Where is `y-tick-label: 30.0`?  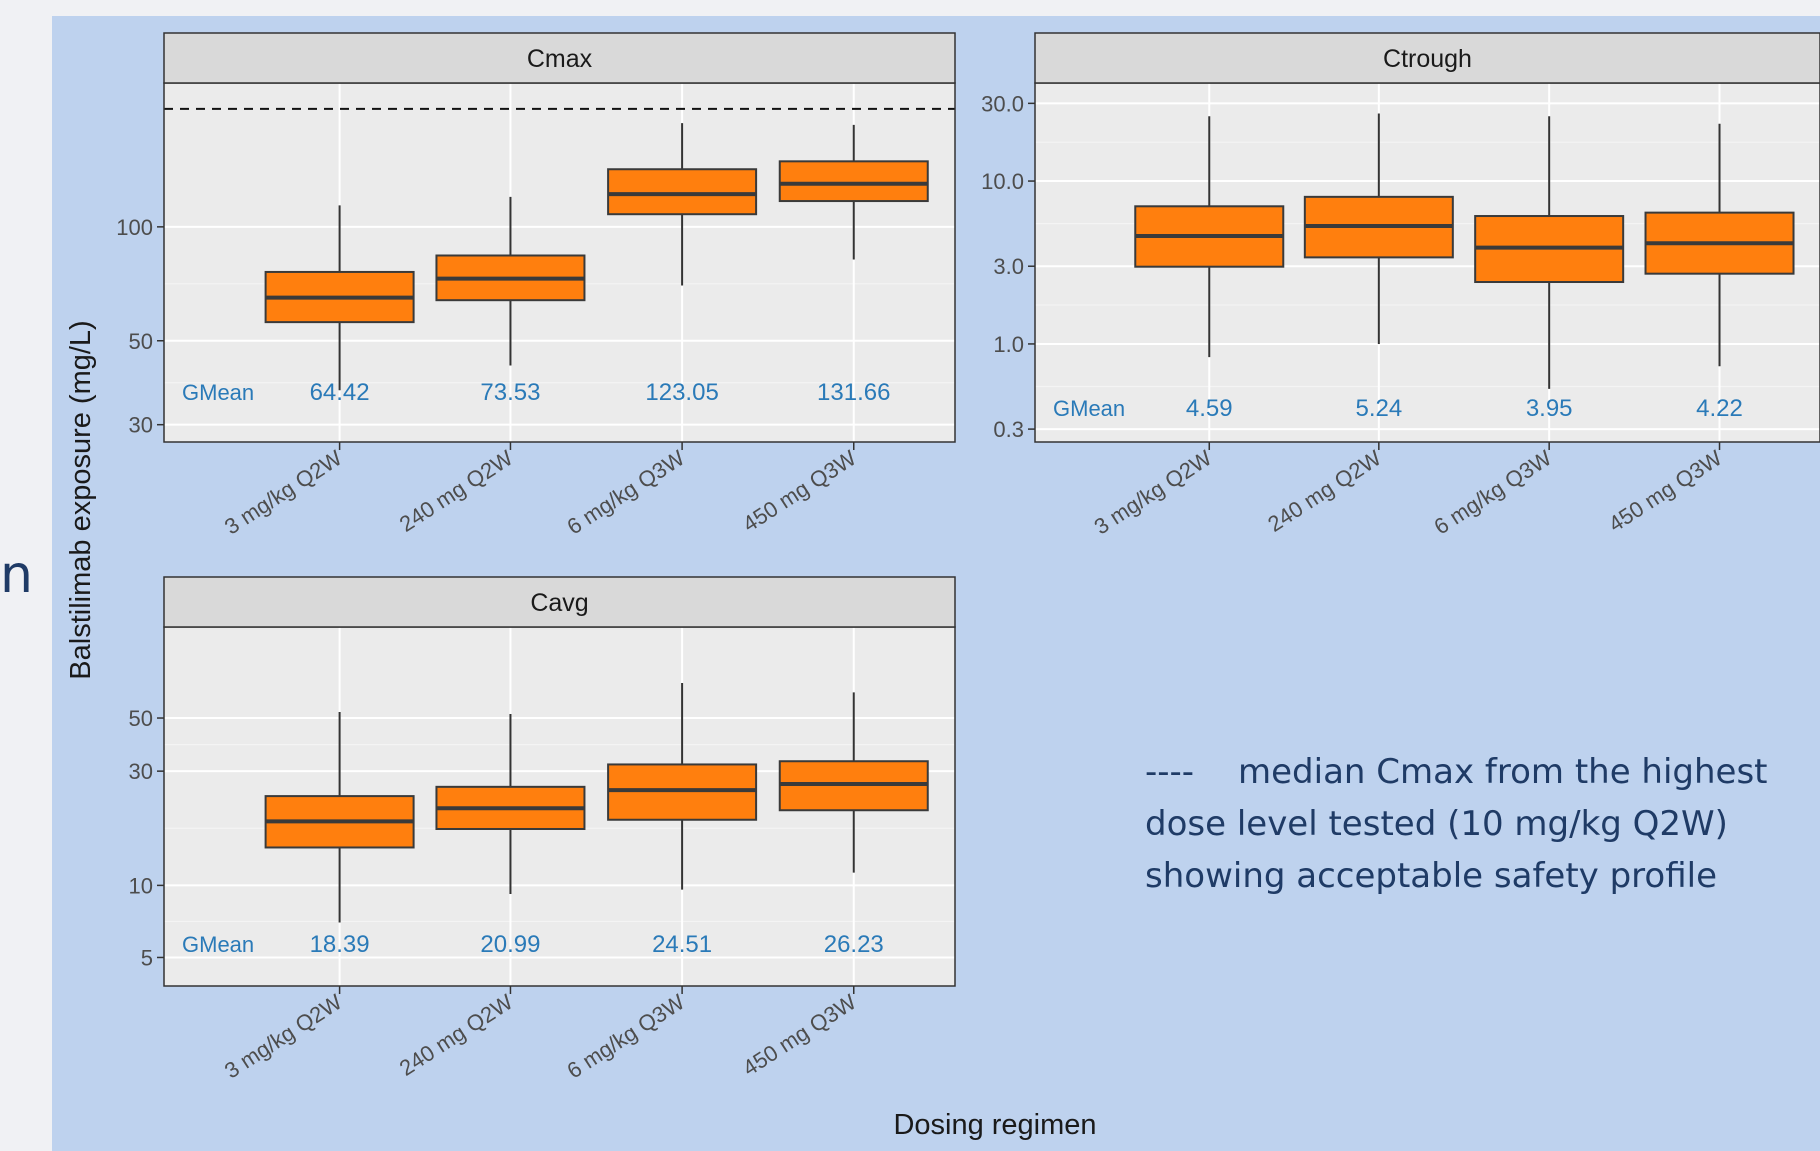
y-tick-label: 30.0 is located at coordinates (1002, 103).